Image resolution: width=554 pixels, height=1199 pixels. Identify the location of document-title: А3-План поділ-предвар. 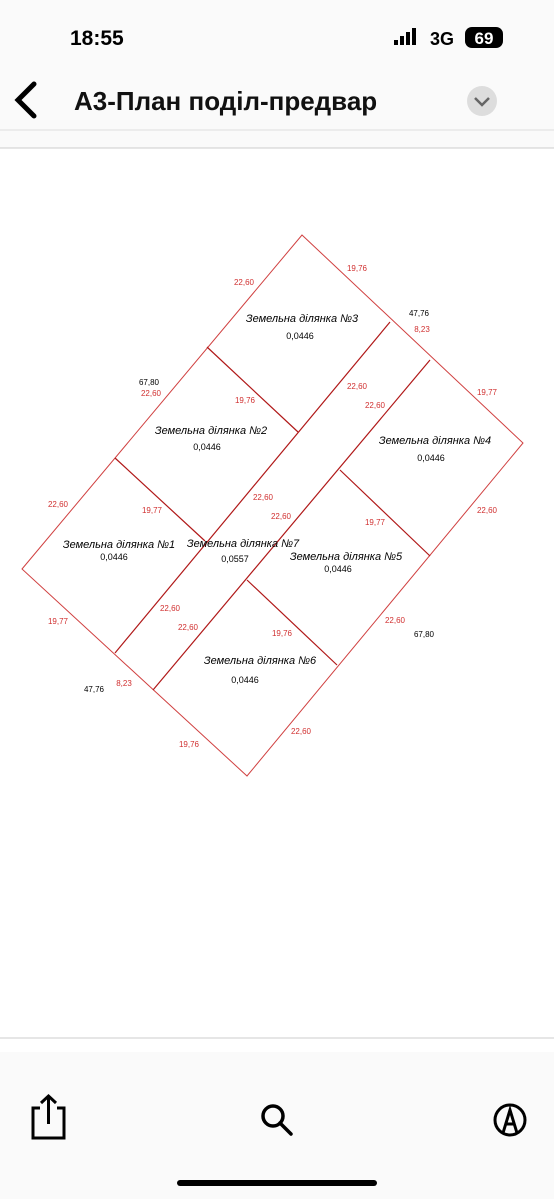
(225, 101).